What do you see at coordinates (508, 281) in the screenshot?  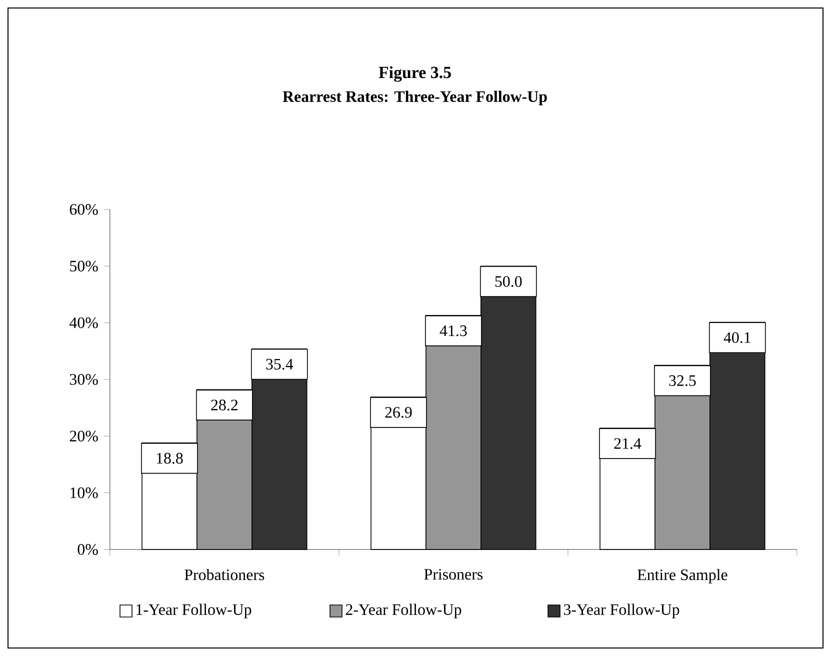 I see `data-label: 50.0` at bounding box center [508, 281].